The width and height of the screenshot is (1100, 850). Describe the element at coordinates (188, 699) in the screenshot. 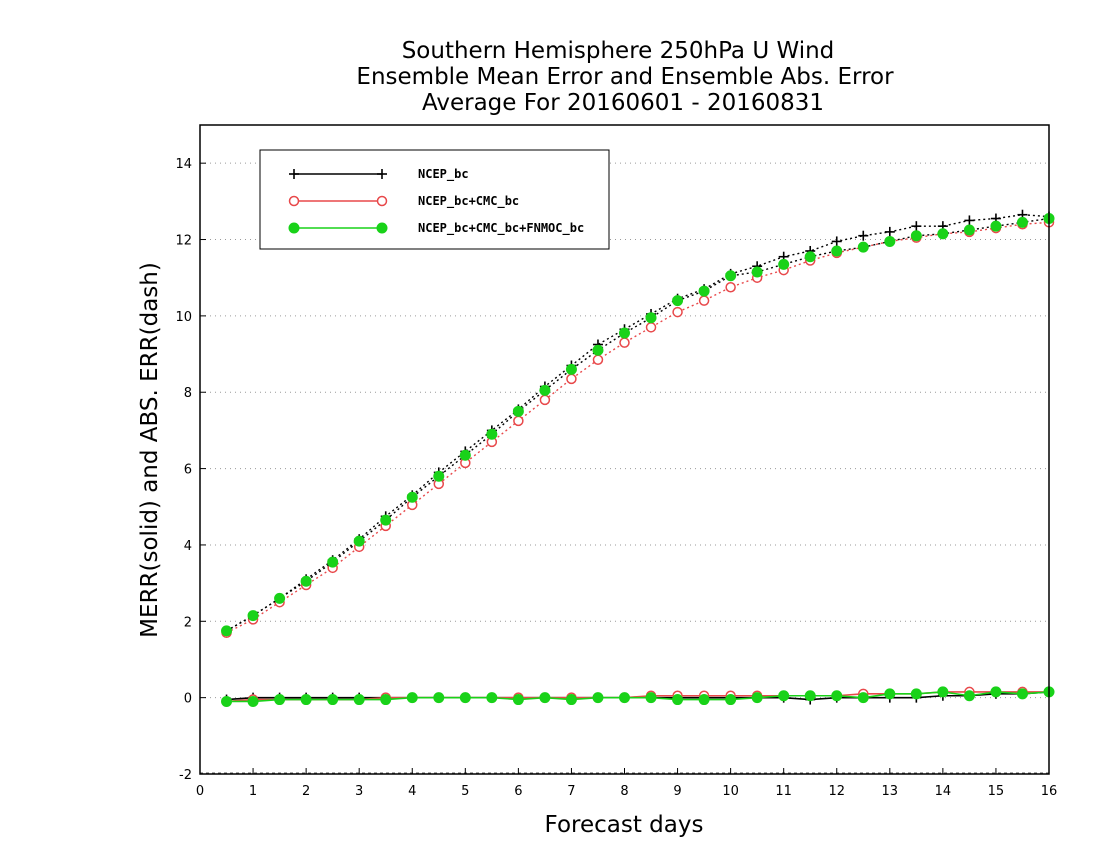

I see `y-tick-label: 0` at that location.